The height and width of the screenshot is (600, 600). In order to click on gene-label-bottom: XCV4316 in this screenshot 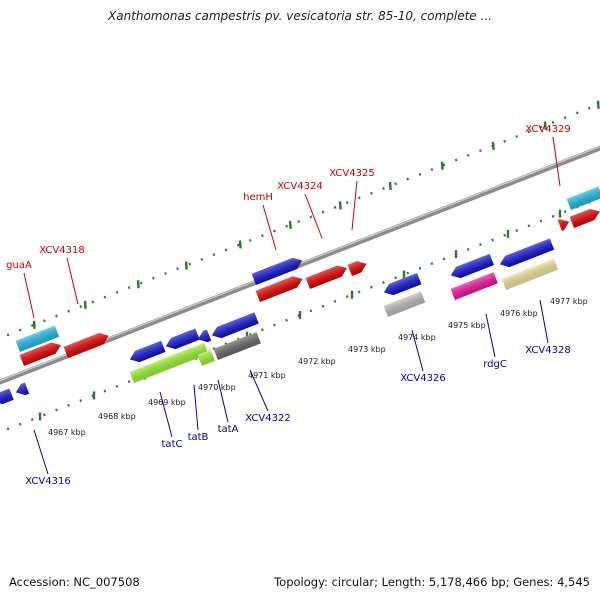, I will do `click(47, 481)`.